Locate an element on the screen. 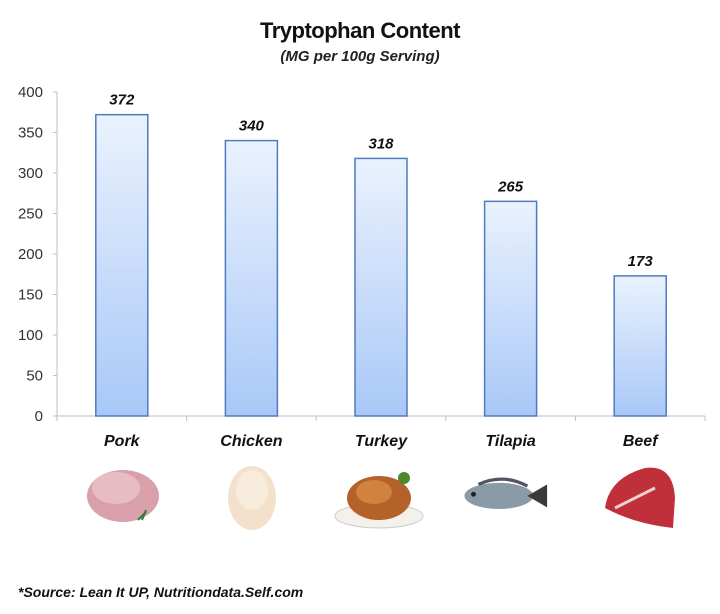 The width and height of the screenshot is (720, 614). x-tick-label: Tilapia is located at coordinates (510, 441).